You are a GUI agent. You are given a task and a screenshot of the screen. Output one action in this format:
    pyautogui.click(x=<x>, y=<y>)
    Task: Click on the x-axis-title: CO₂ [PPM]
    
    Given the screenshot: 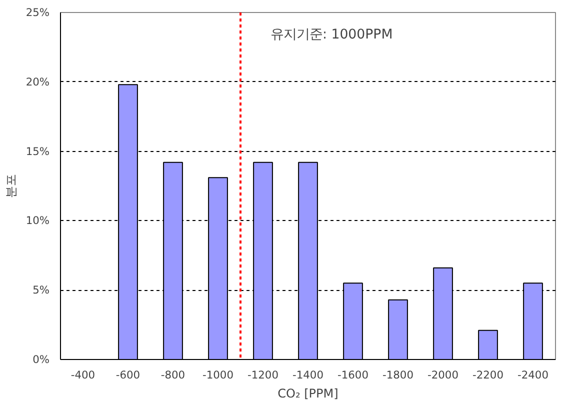 What is the action you would take?
    pyautogui.click(x=308, y=393)
    